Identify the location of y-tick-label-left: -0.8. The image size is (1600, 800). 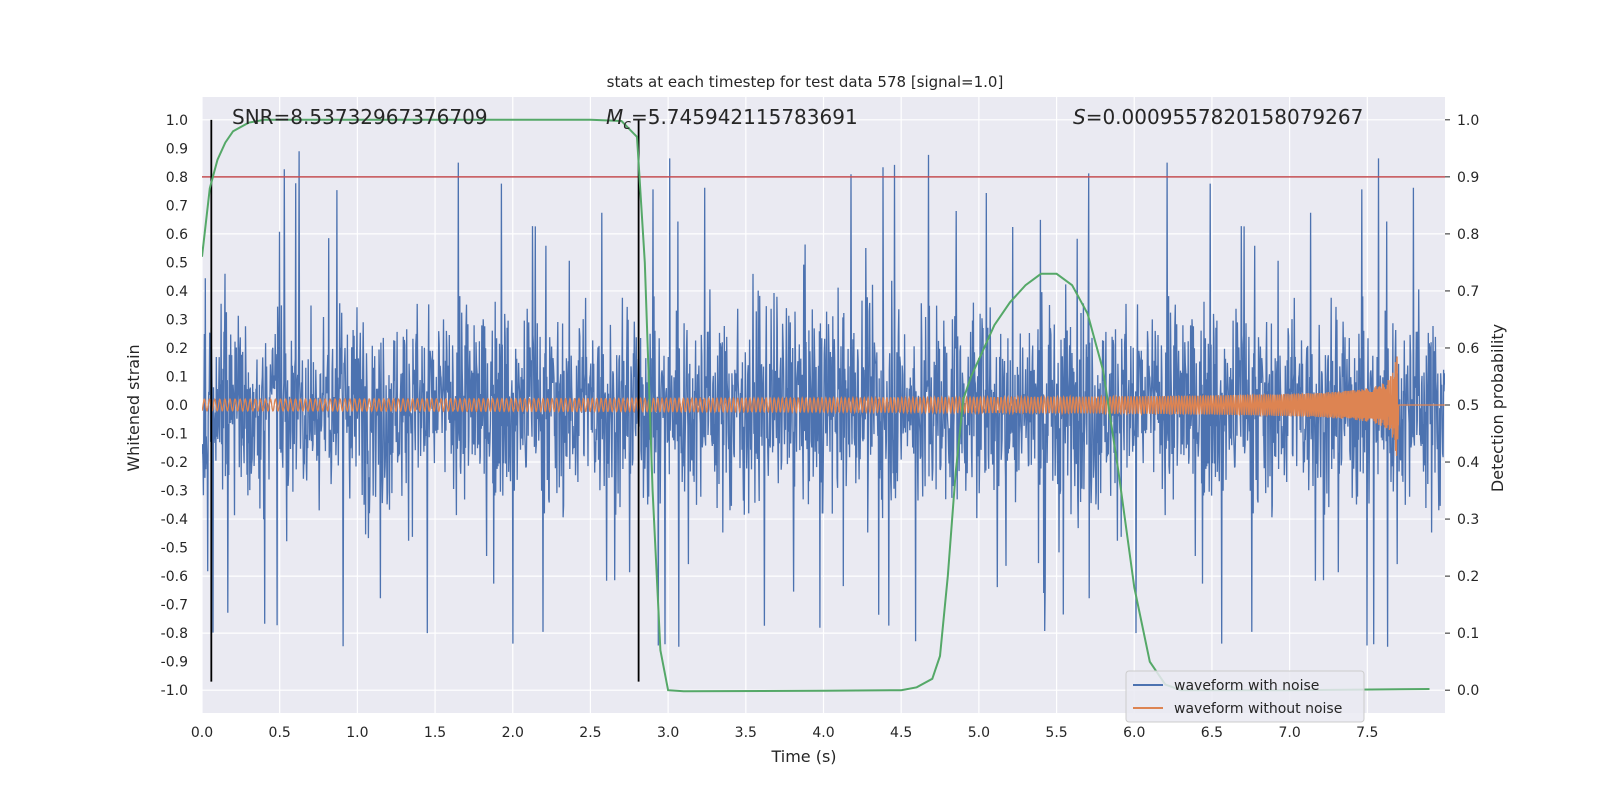
(174, 634).